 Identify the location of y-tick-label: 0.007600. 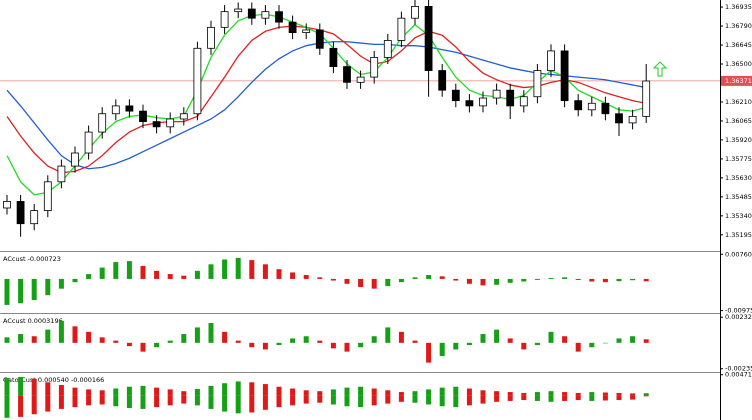
(738, 254).